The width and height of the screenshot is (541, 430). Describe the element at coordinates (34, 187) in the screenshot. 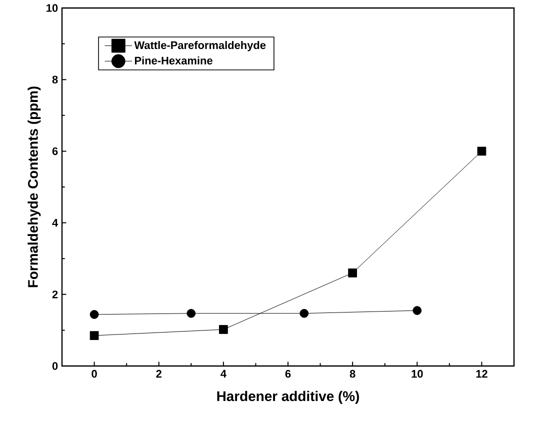

I see `y-axis-title: Formaldehyde Contents (ppm)` at that location.